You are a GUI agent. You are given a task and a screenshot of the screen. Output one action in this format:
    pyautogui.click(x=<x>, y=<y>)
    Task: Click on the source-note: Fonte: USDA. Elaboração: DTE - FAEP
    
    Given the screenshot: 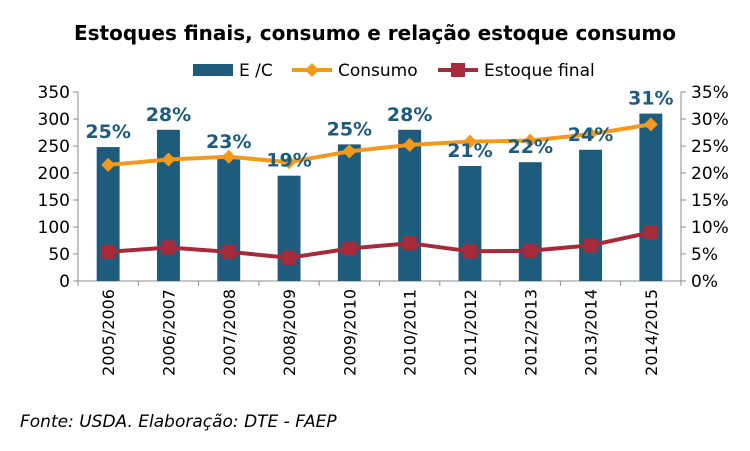 What is the action you would take?
    pyautogui.click(x=178, y=422)
    